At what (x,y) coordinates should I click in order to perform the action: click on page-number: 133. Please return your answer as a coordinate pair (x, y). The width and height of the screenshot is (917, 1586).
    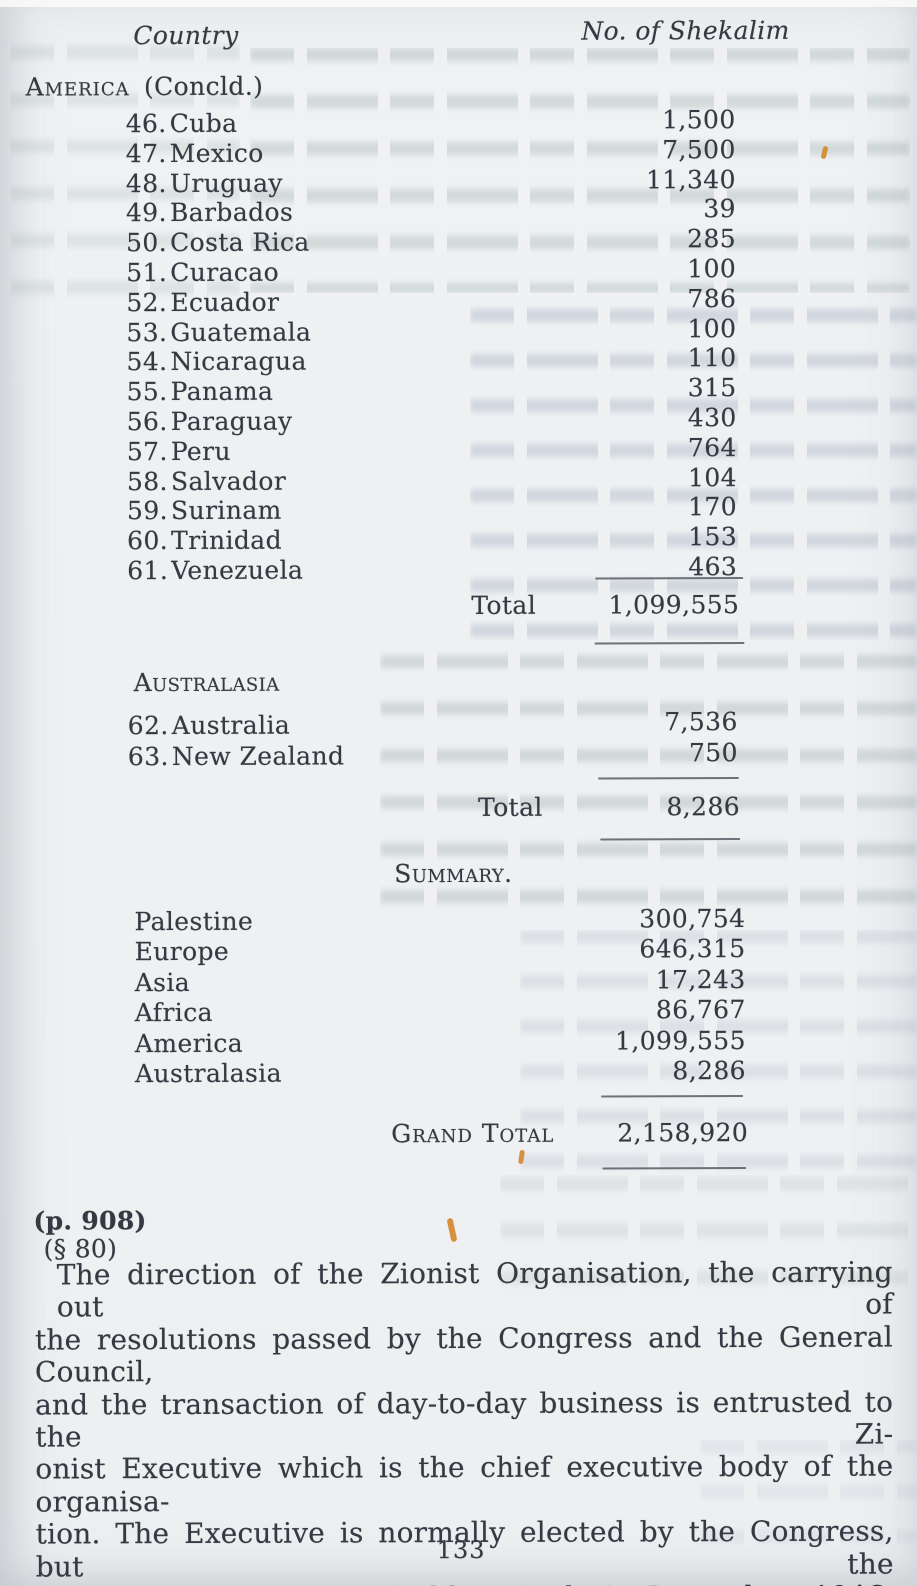
    Looking at the image, I should click on (461, 1550).